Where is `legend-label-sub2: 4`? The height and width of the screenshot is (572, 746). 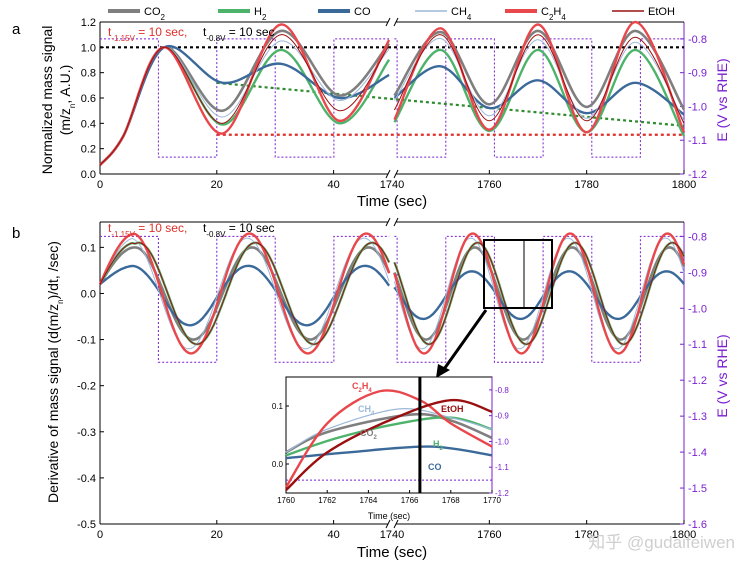
legend-label-sub2: 4 is located at coordinates (563, 17).